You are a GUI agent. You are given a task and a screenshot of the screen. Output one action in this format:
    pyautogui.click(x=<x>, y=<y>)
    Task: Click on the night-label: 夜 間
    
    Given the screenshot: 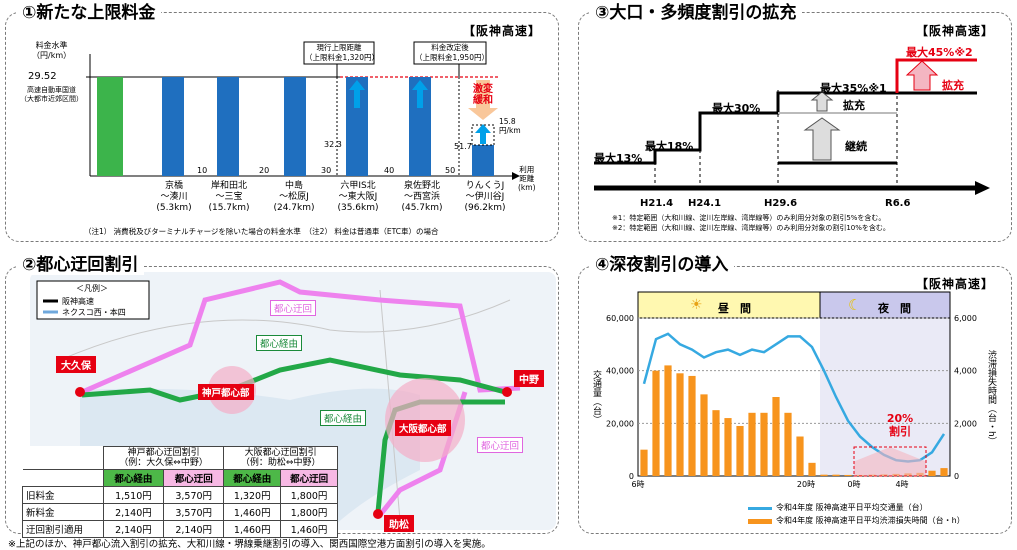 What is the action you would take?
    pyautogui.click(x=894, y=308)
    